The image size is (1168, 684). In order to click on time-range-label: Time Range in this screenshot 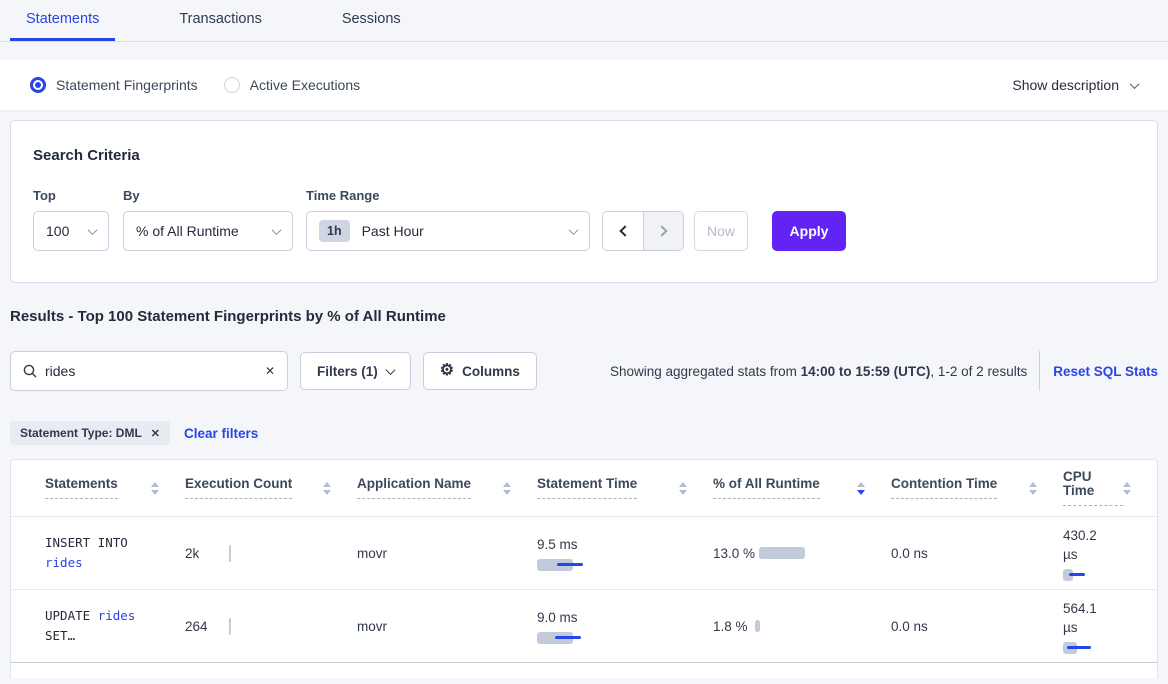, I will do `click(343, 195)`.